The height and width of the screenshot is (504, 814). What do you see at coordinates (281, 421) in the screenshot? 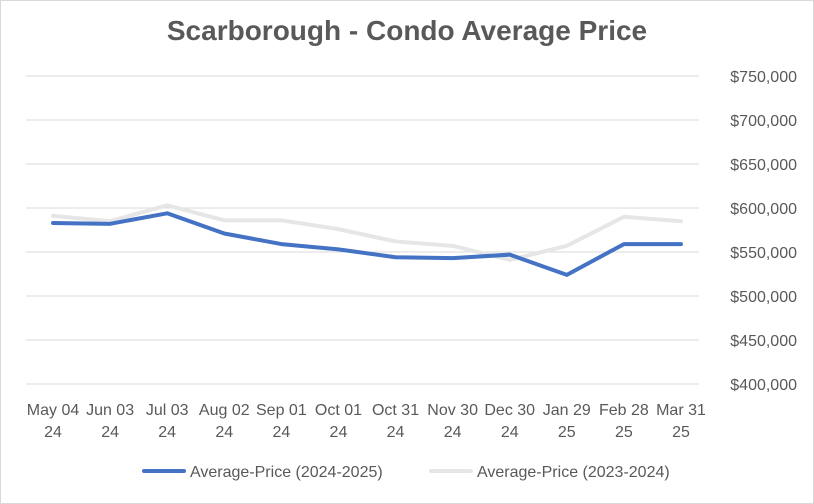
I see `x-tick-label: Sep 01 24` at bounding box center [281, 421].